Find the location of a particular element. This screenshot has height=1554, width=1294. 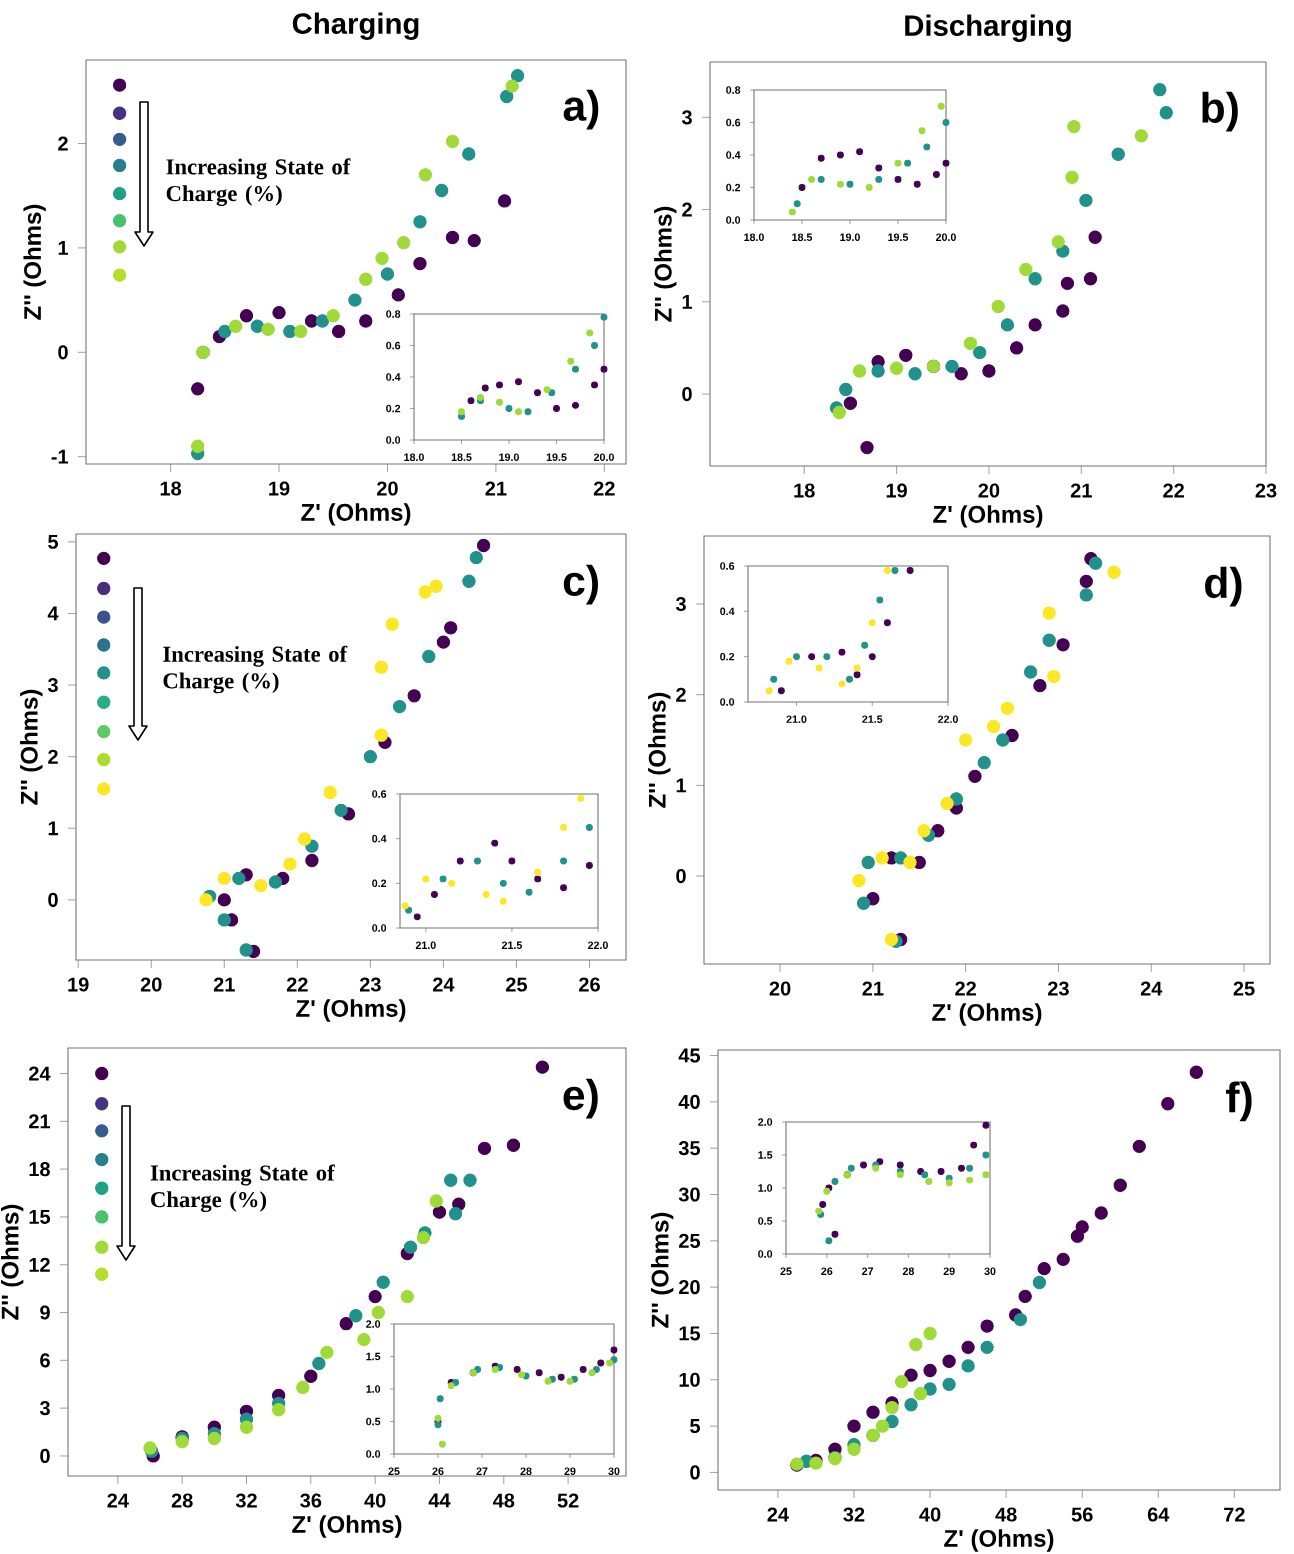

x-tick-label: 56 is located at coordinates (1082, 1514).